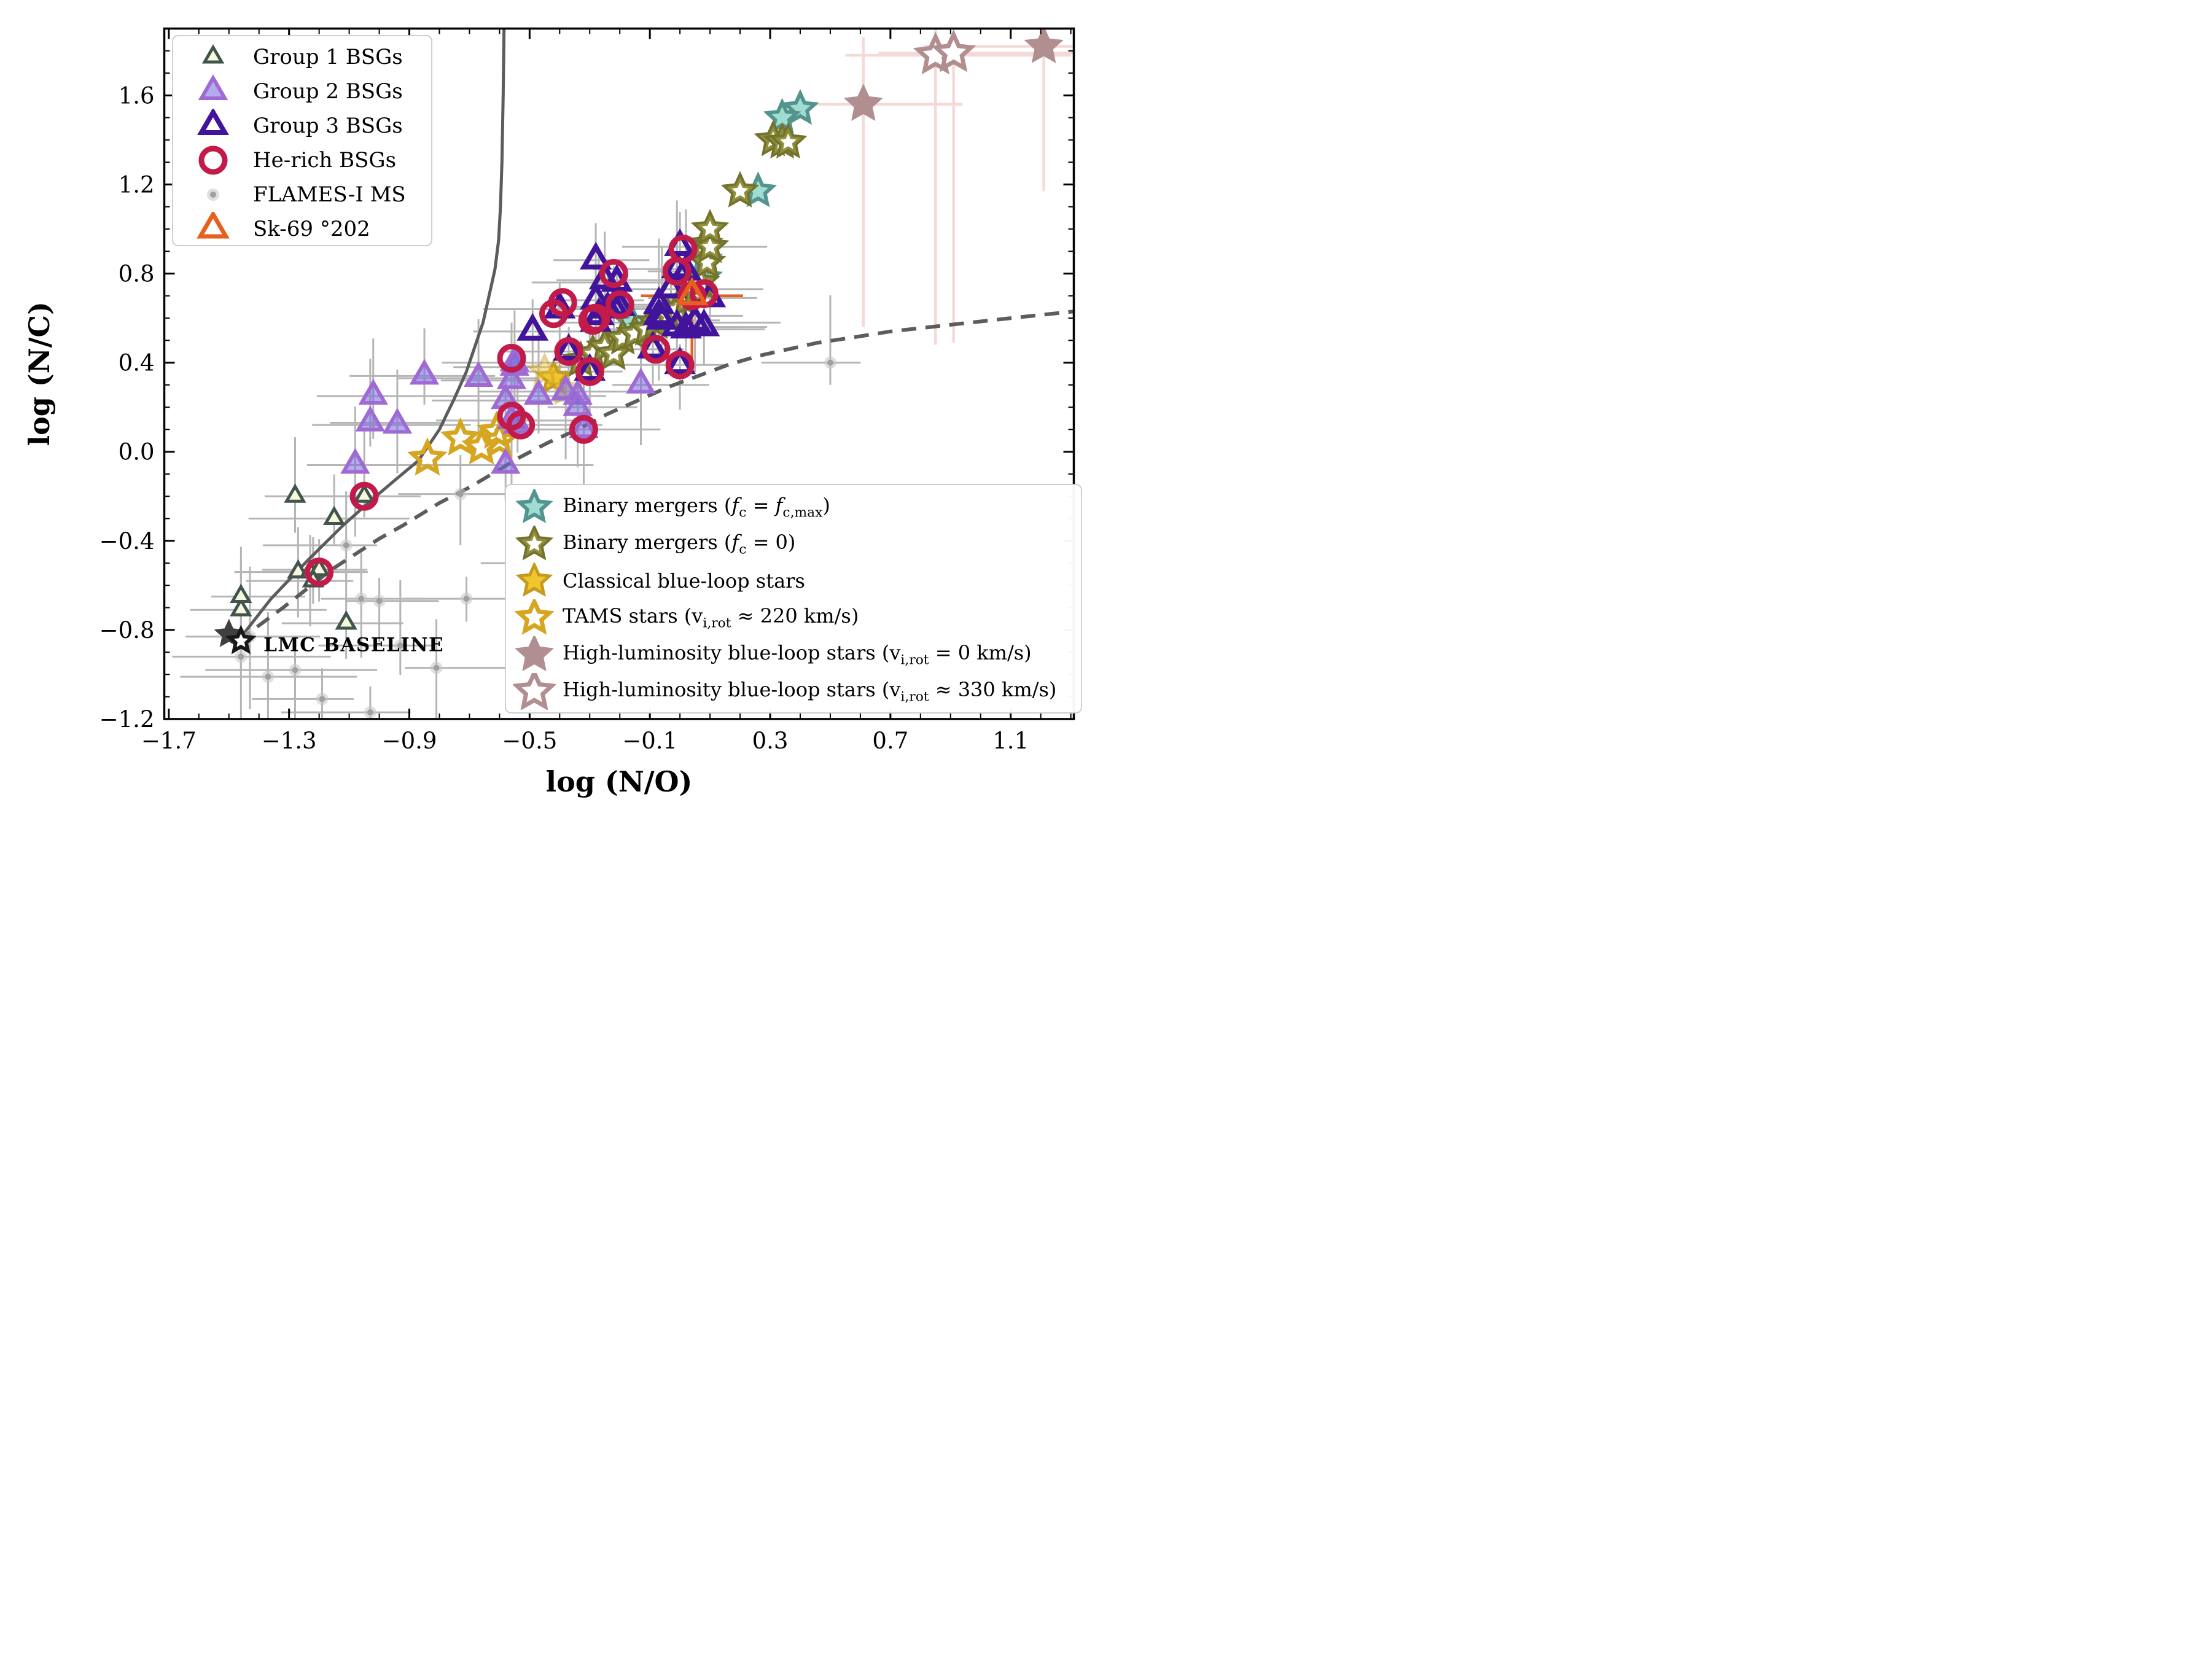 The width and height of the screenshot is (2206, 1680). I want to click on legend-item: Group 3 BSGs, so click(302, 126).